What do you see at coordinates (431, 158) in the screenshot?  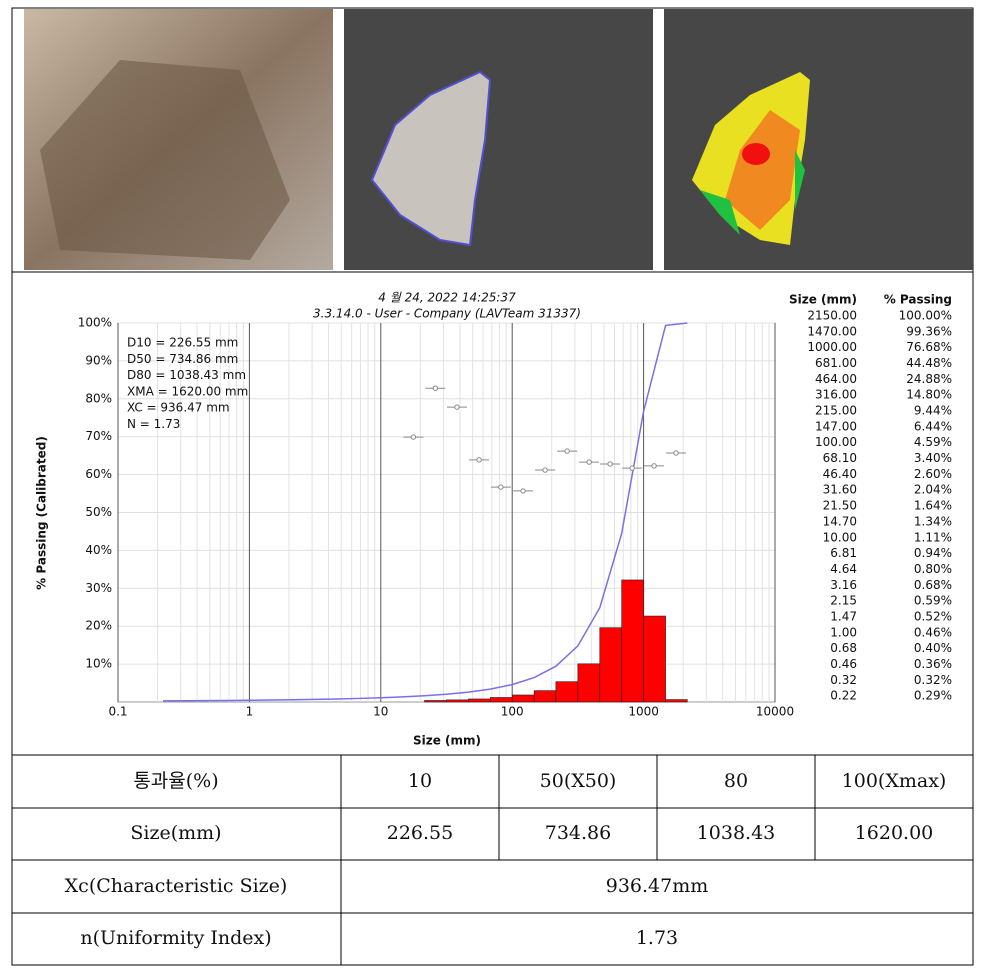 I see `model-rocks` at bounding box center [431, 158].